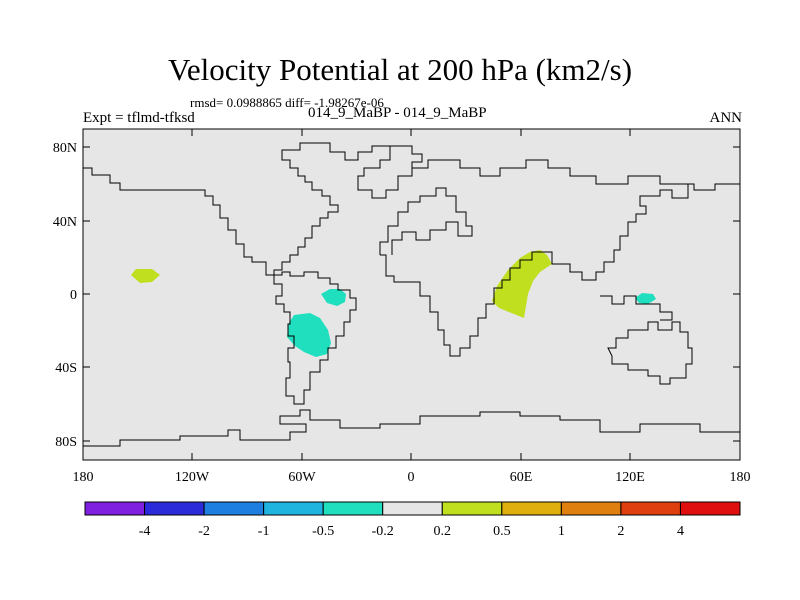 The width and height of the screenshot is (800, 600). I want to click on coast-africa-eurasia, so click(534, 270).